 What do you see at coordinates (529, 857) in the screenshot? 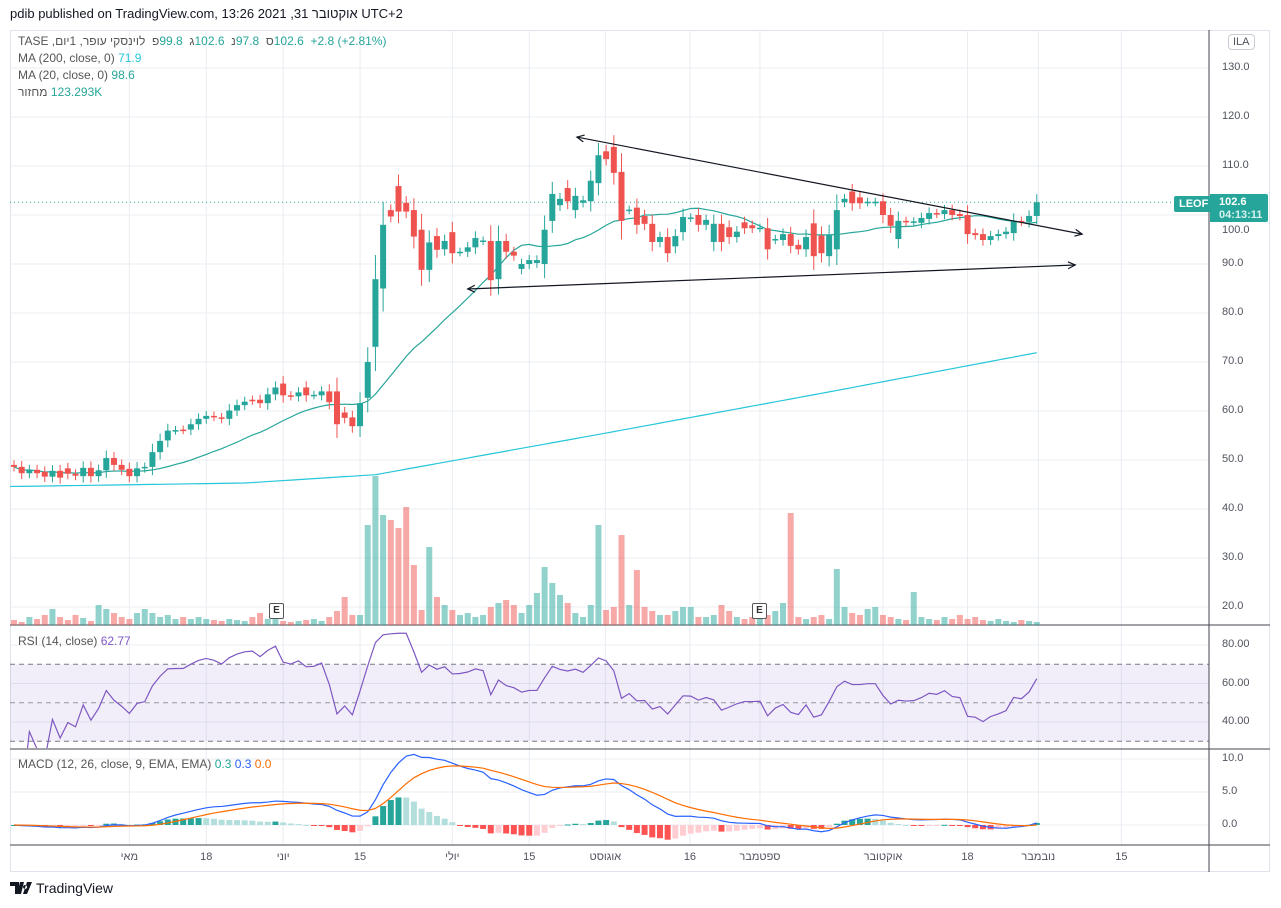
I see `time-tick-label: 15` at bounding box center [529, 857].